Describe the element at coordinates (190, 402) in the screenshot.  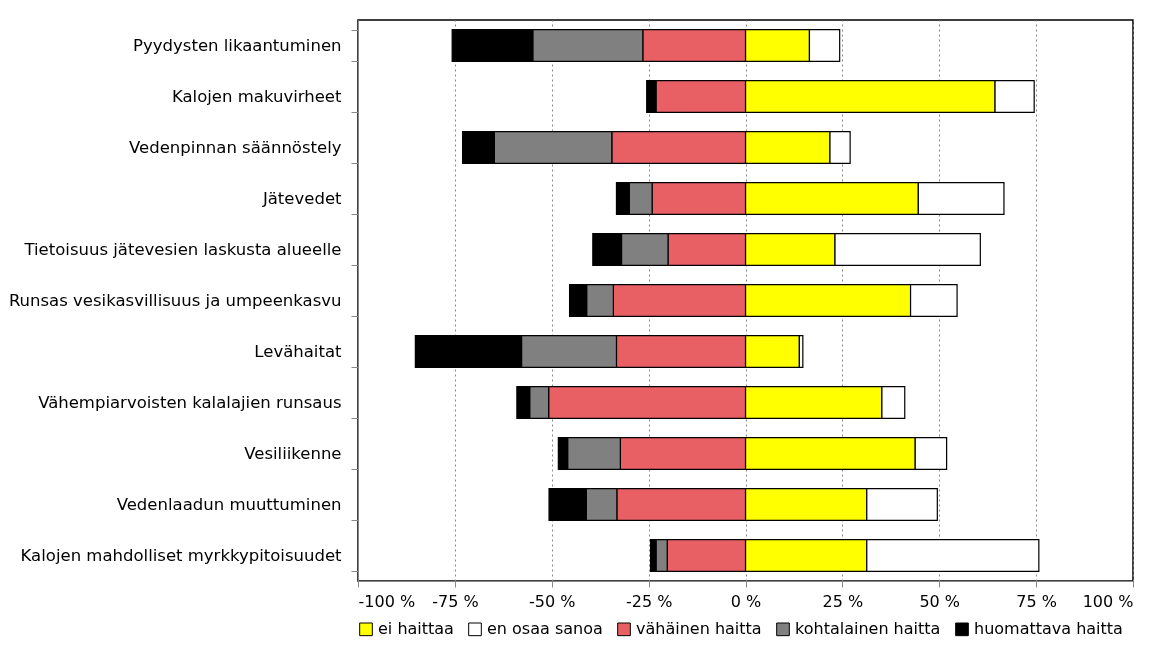
I see `y-tick-label: Vähempiarvoisten kalalajien runsaus` at that location.